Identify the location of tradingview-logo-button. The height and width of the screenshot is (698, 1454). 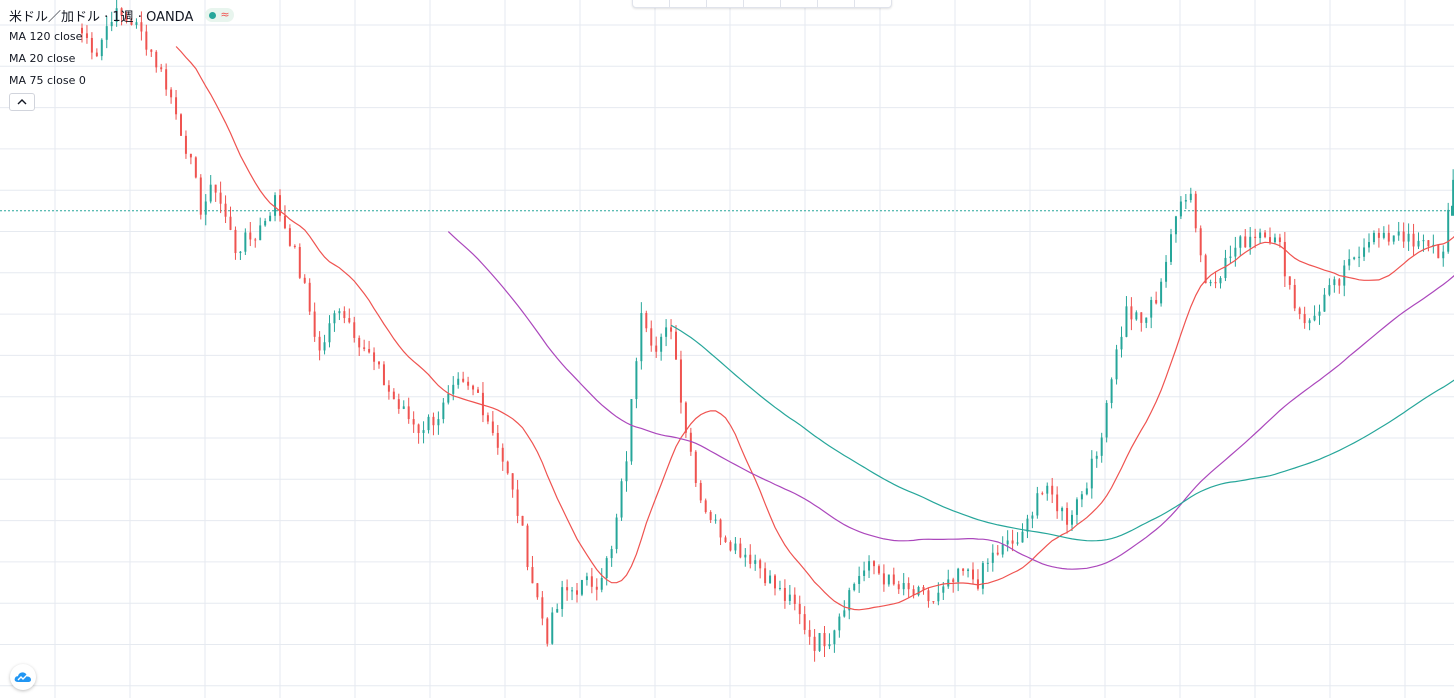
(23, 677).